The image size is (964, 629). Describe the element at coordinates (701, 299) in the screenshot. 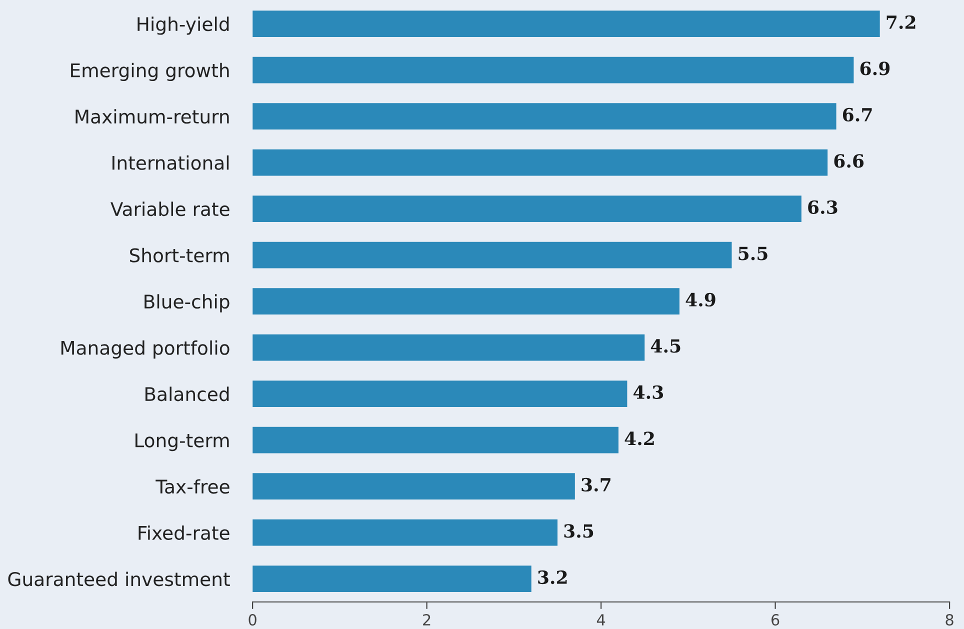

I see `data-label: 4.9` at that location.